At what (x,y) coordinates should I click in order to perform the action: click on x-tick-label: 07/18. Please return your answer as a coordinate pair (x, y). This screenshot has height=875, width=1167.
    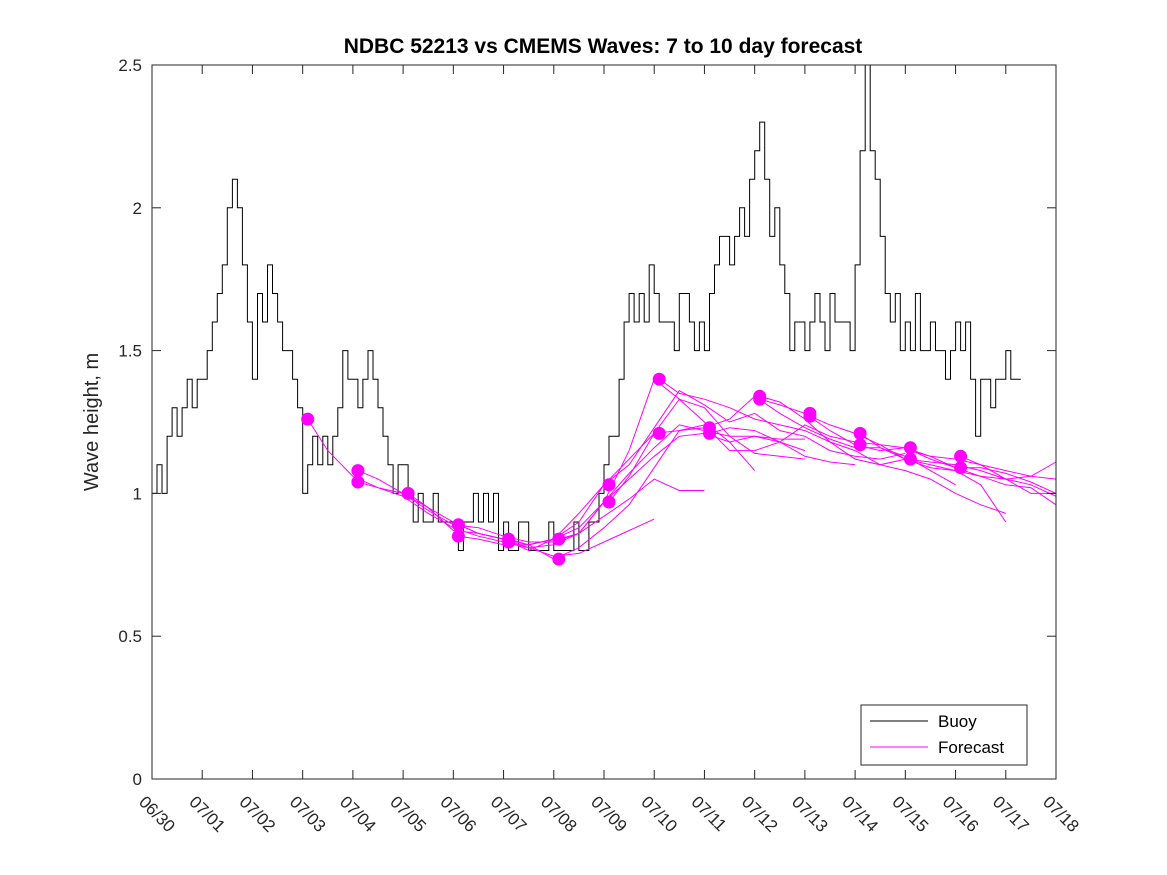
    Looking at the image, I should click on (1061, 814).